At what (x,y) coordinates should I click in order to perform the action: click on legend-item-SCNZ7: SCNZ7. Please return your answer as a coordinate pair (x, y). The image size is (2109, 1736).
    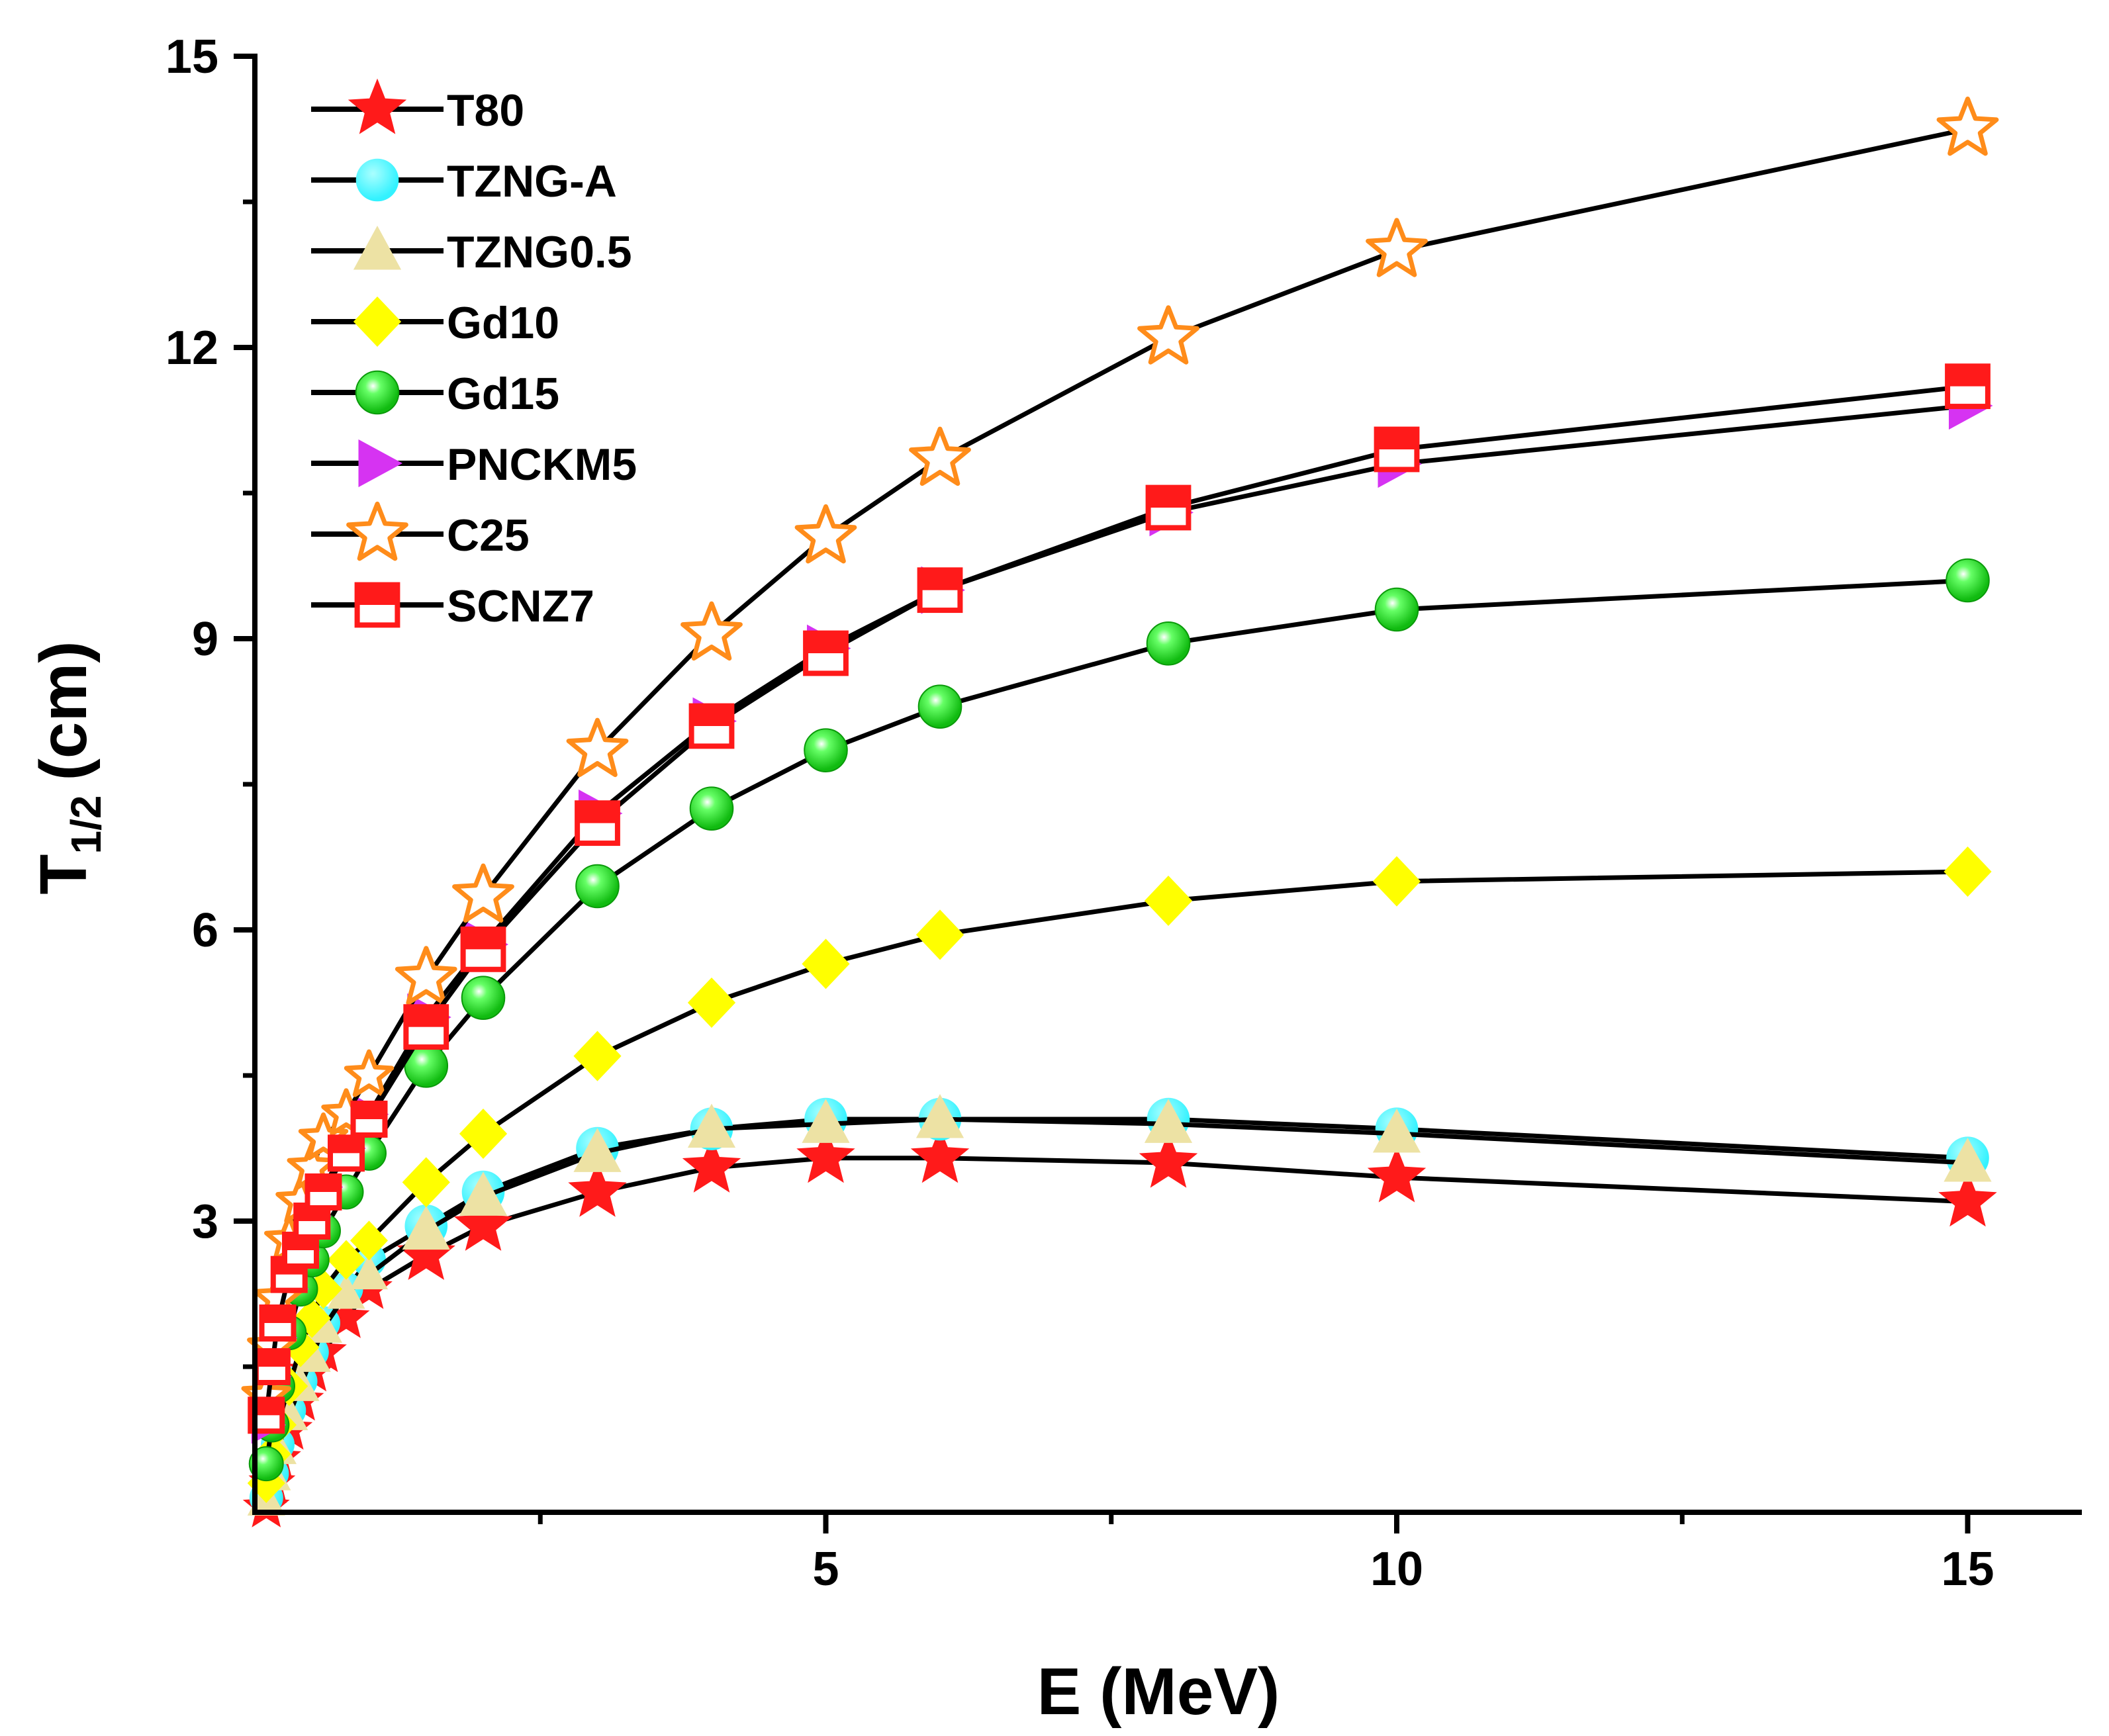
    Looking at the image, I should click on (452, 606).